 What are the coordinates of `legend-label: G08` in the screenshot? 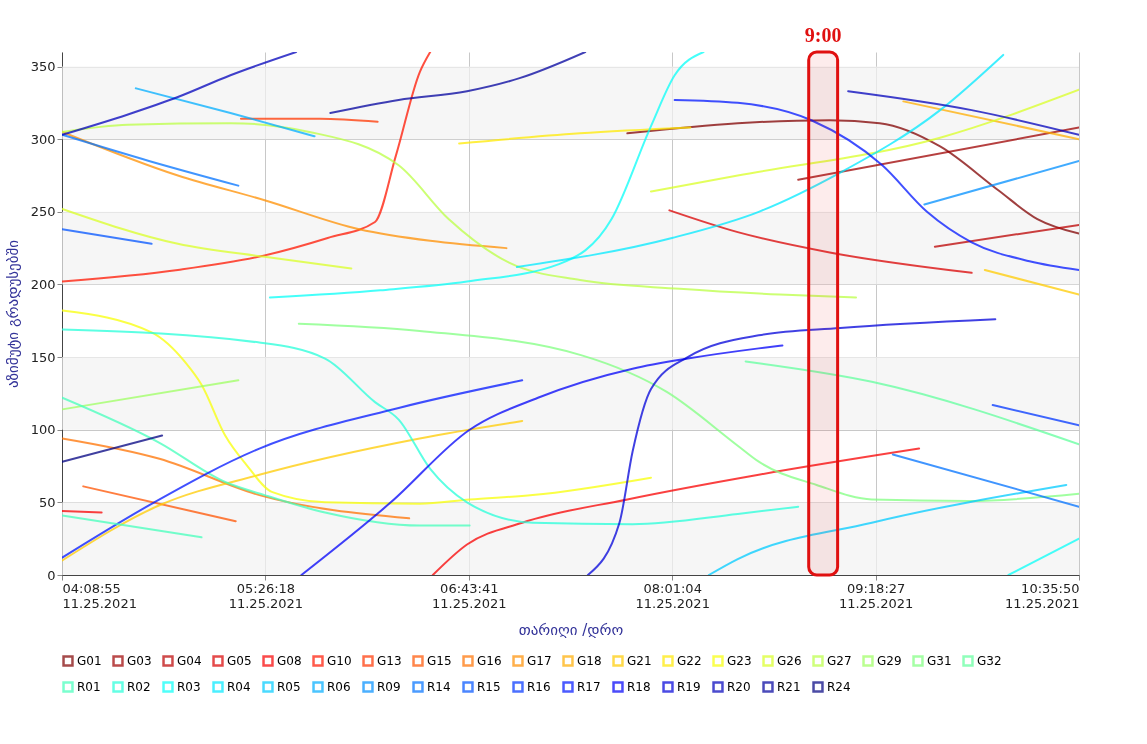 It's located at (289, 661).